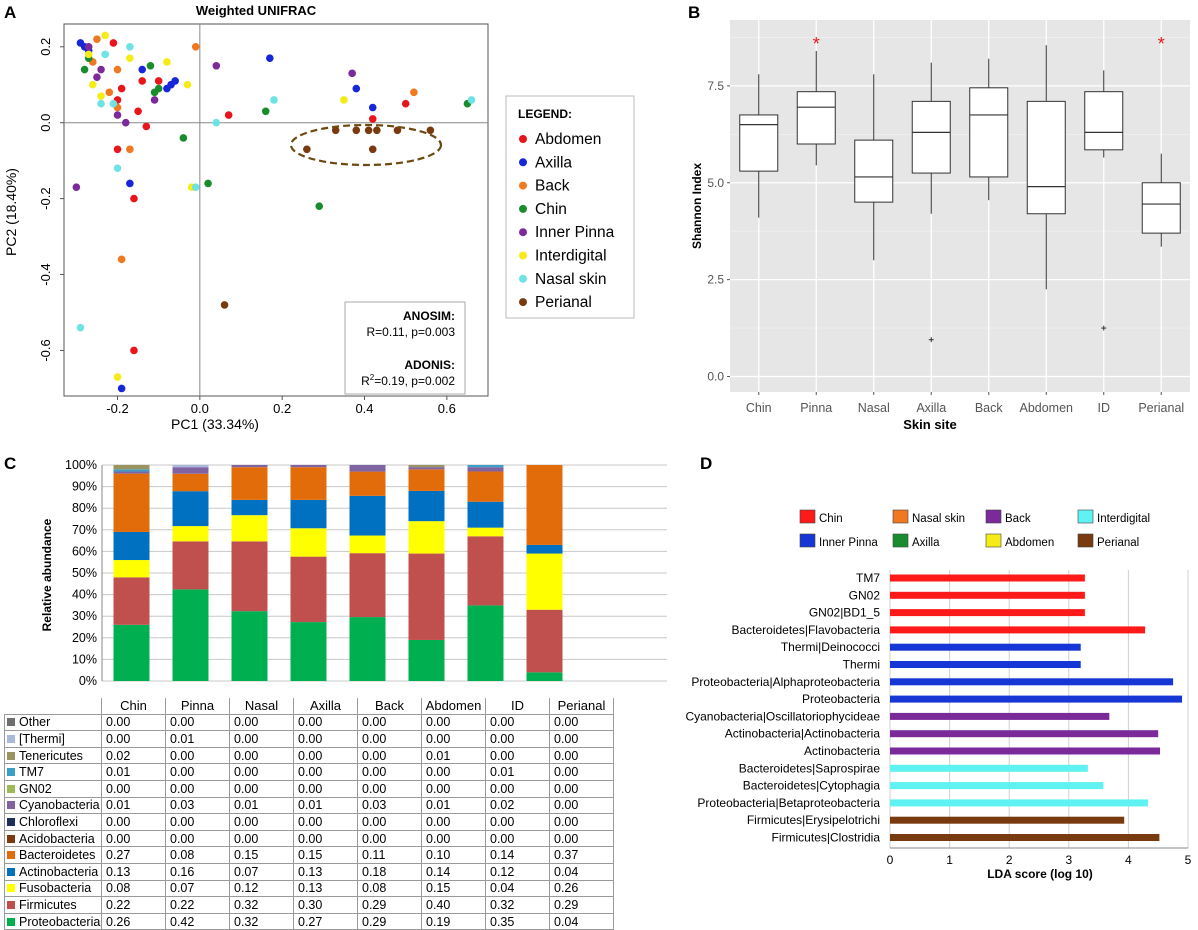  I want to click on lda-bar-back, so click(1000, 716).